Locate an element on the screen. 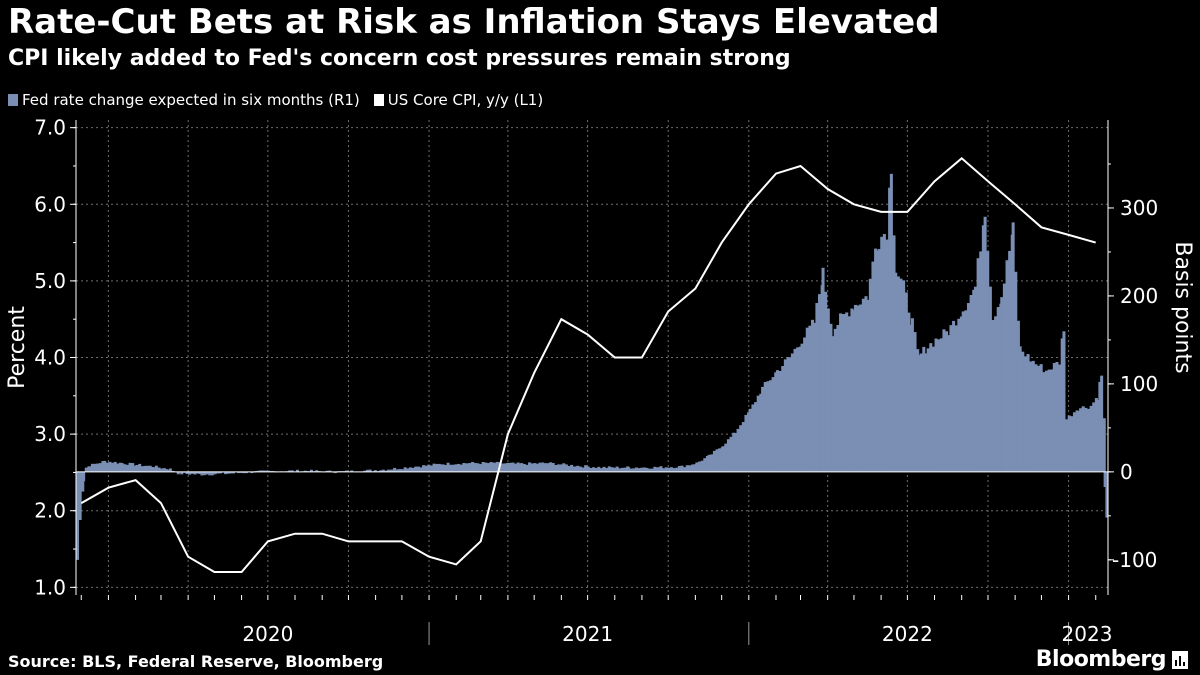 This screenshot has height=675, width=1200. left-tick-label: 2.0 is located at coordinates (50, 511).